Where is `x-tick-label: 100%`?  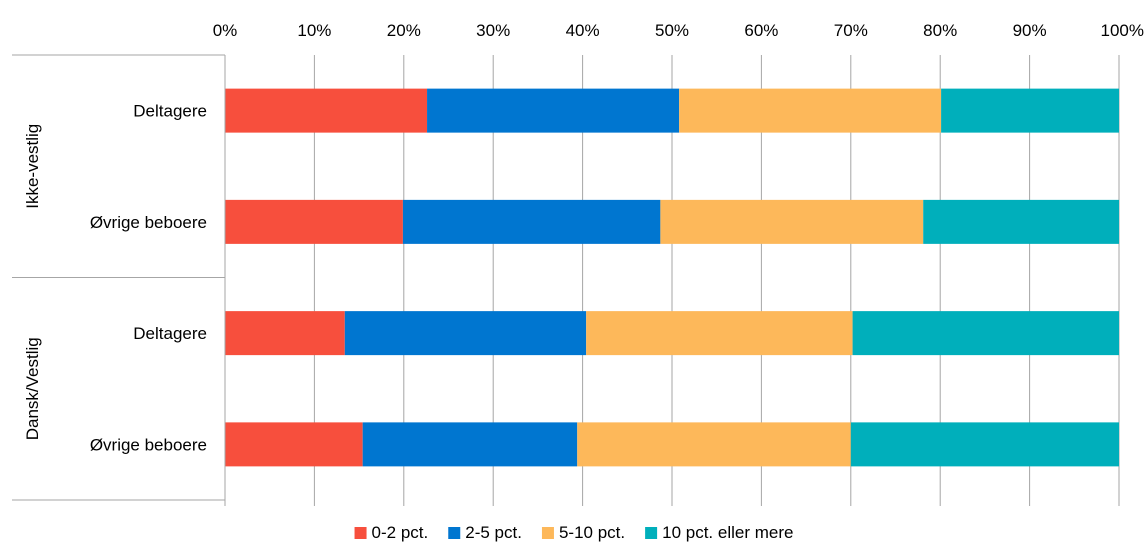 x-tick-label: 100% is located at coordinates (1122, 30).